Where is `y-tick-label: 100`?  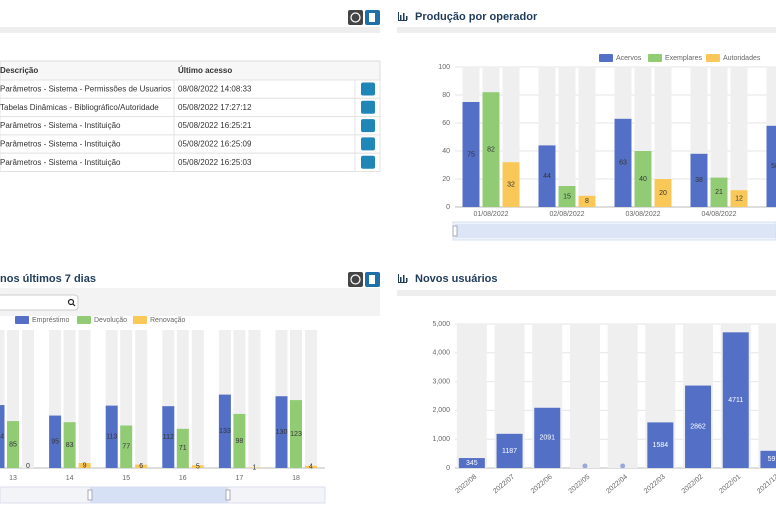
y-tick-label: 100 is located at coordinates (444, 67).